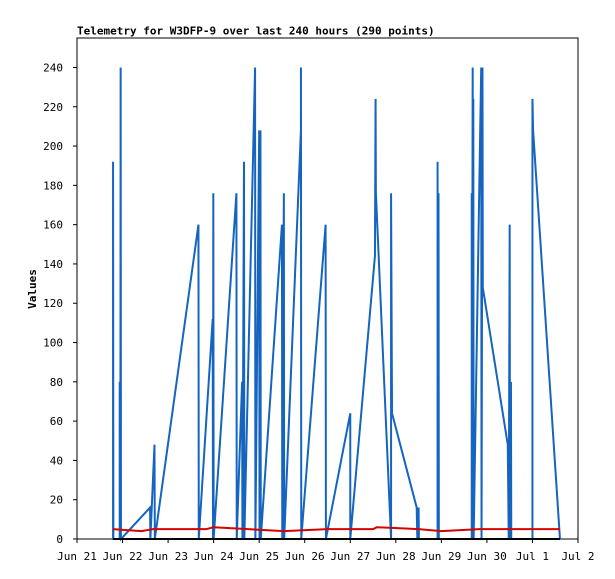 The width and height of the screenshot is (615, 579). Describe the element at coordinates (53, 264) in the screenshot. I see `y-tick-label: 140` at that location.